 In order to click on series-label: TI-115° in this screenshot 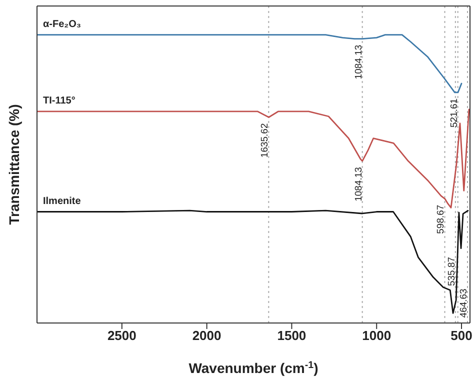, I will do `click(59, 100)`.